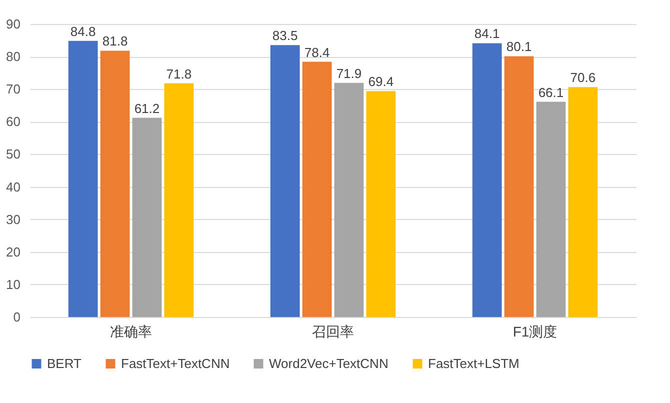  What do you see at coordinates (381, 82) in the screenshot?
I see `data-label: 69.4` at bounding box center [381, 82].